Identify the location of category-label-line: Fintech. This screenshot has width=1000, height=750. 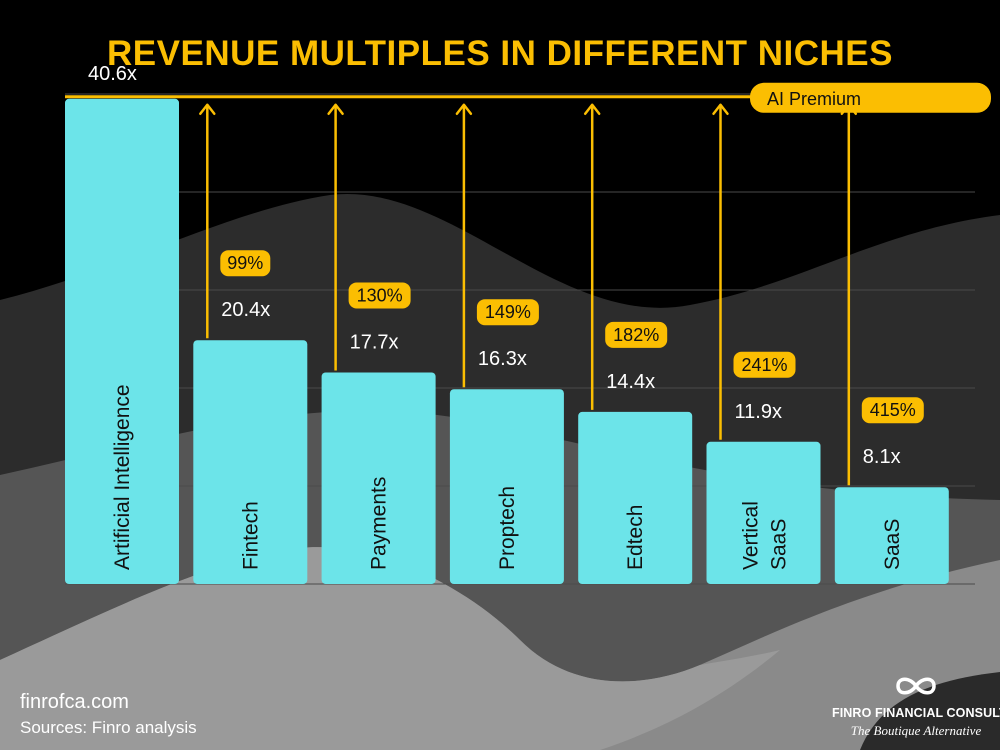
(250, 535).